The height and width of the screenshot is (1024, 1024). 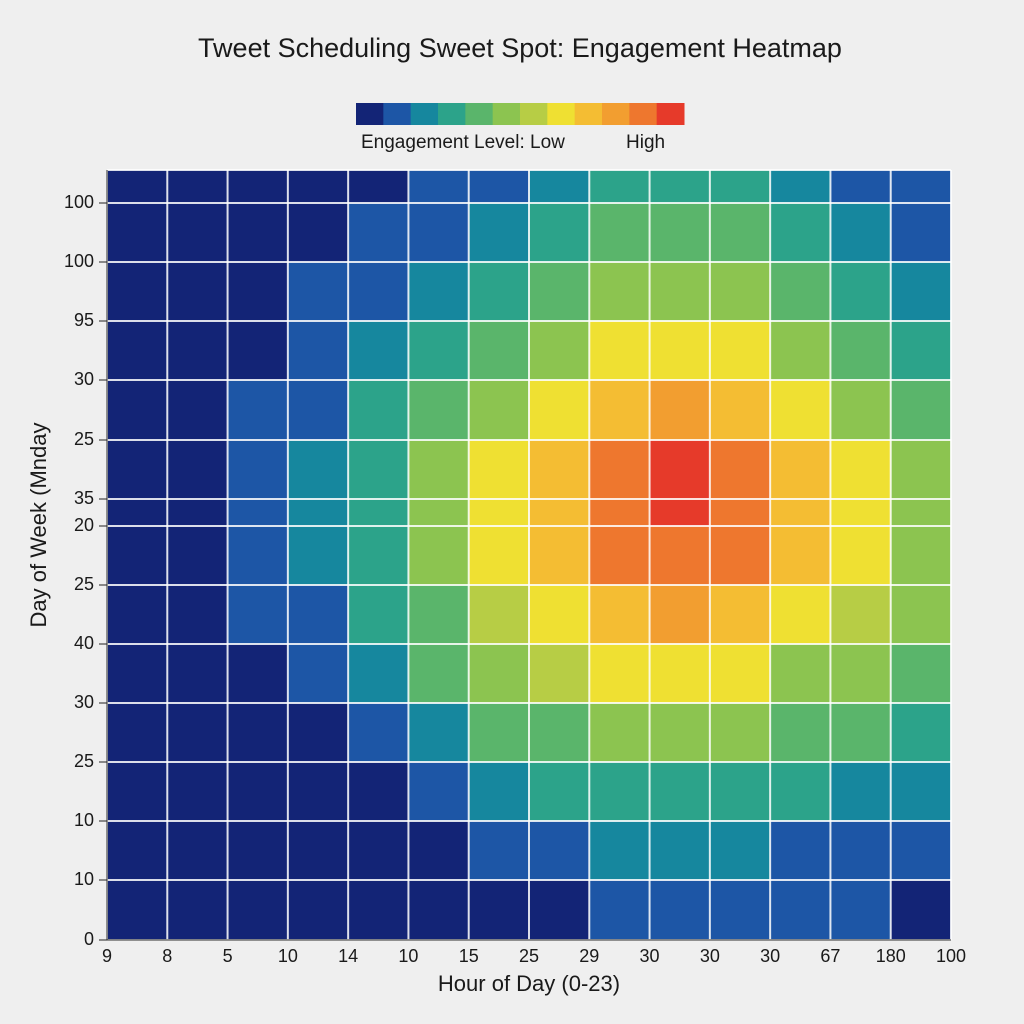 I want to click on x-tick-label: 29, so click(x=589, y=956).